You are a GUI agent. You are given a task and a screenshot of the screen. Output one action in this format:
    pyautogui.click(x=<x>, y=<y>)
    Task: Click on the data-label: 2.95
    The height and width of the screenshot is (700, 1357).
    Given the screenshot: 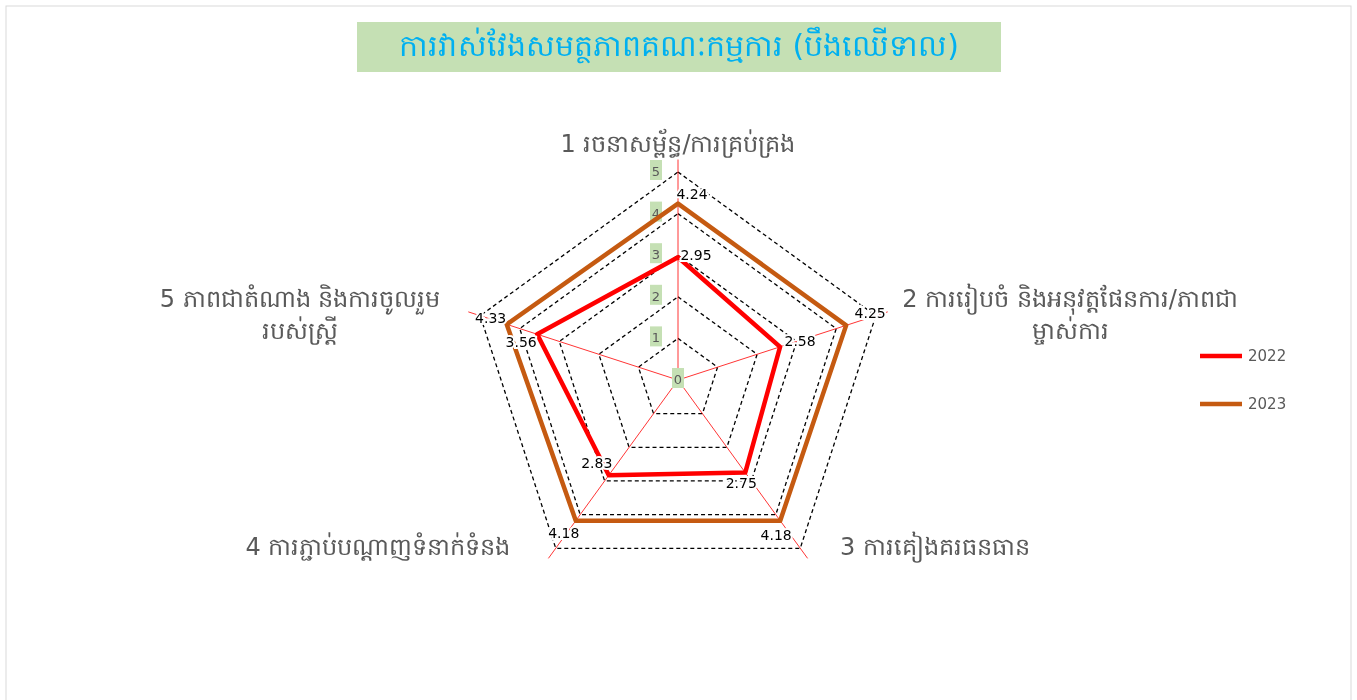 What is the action you would take?
    pyautogui.click(x=696, y=255)
    